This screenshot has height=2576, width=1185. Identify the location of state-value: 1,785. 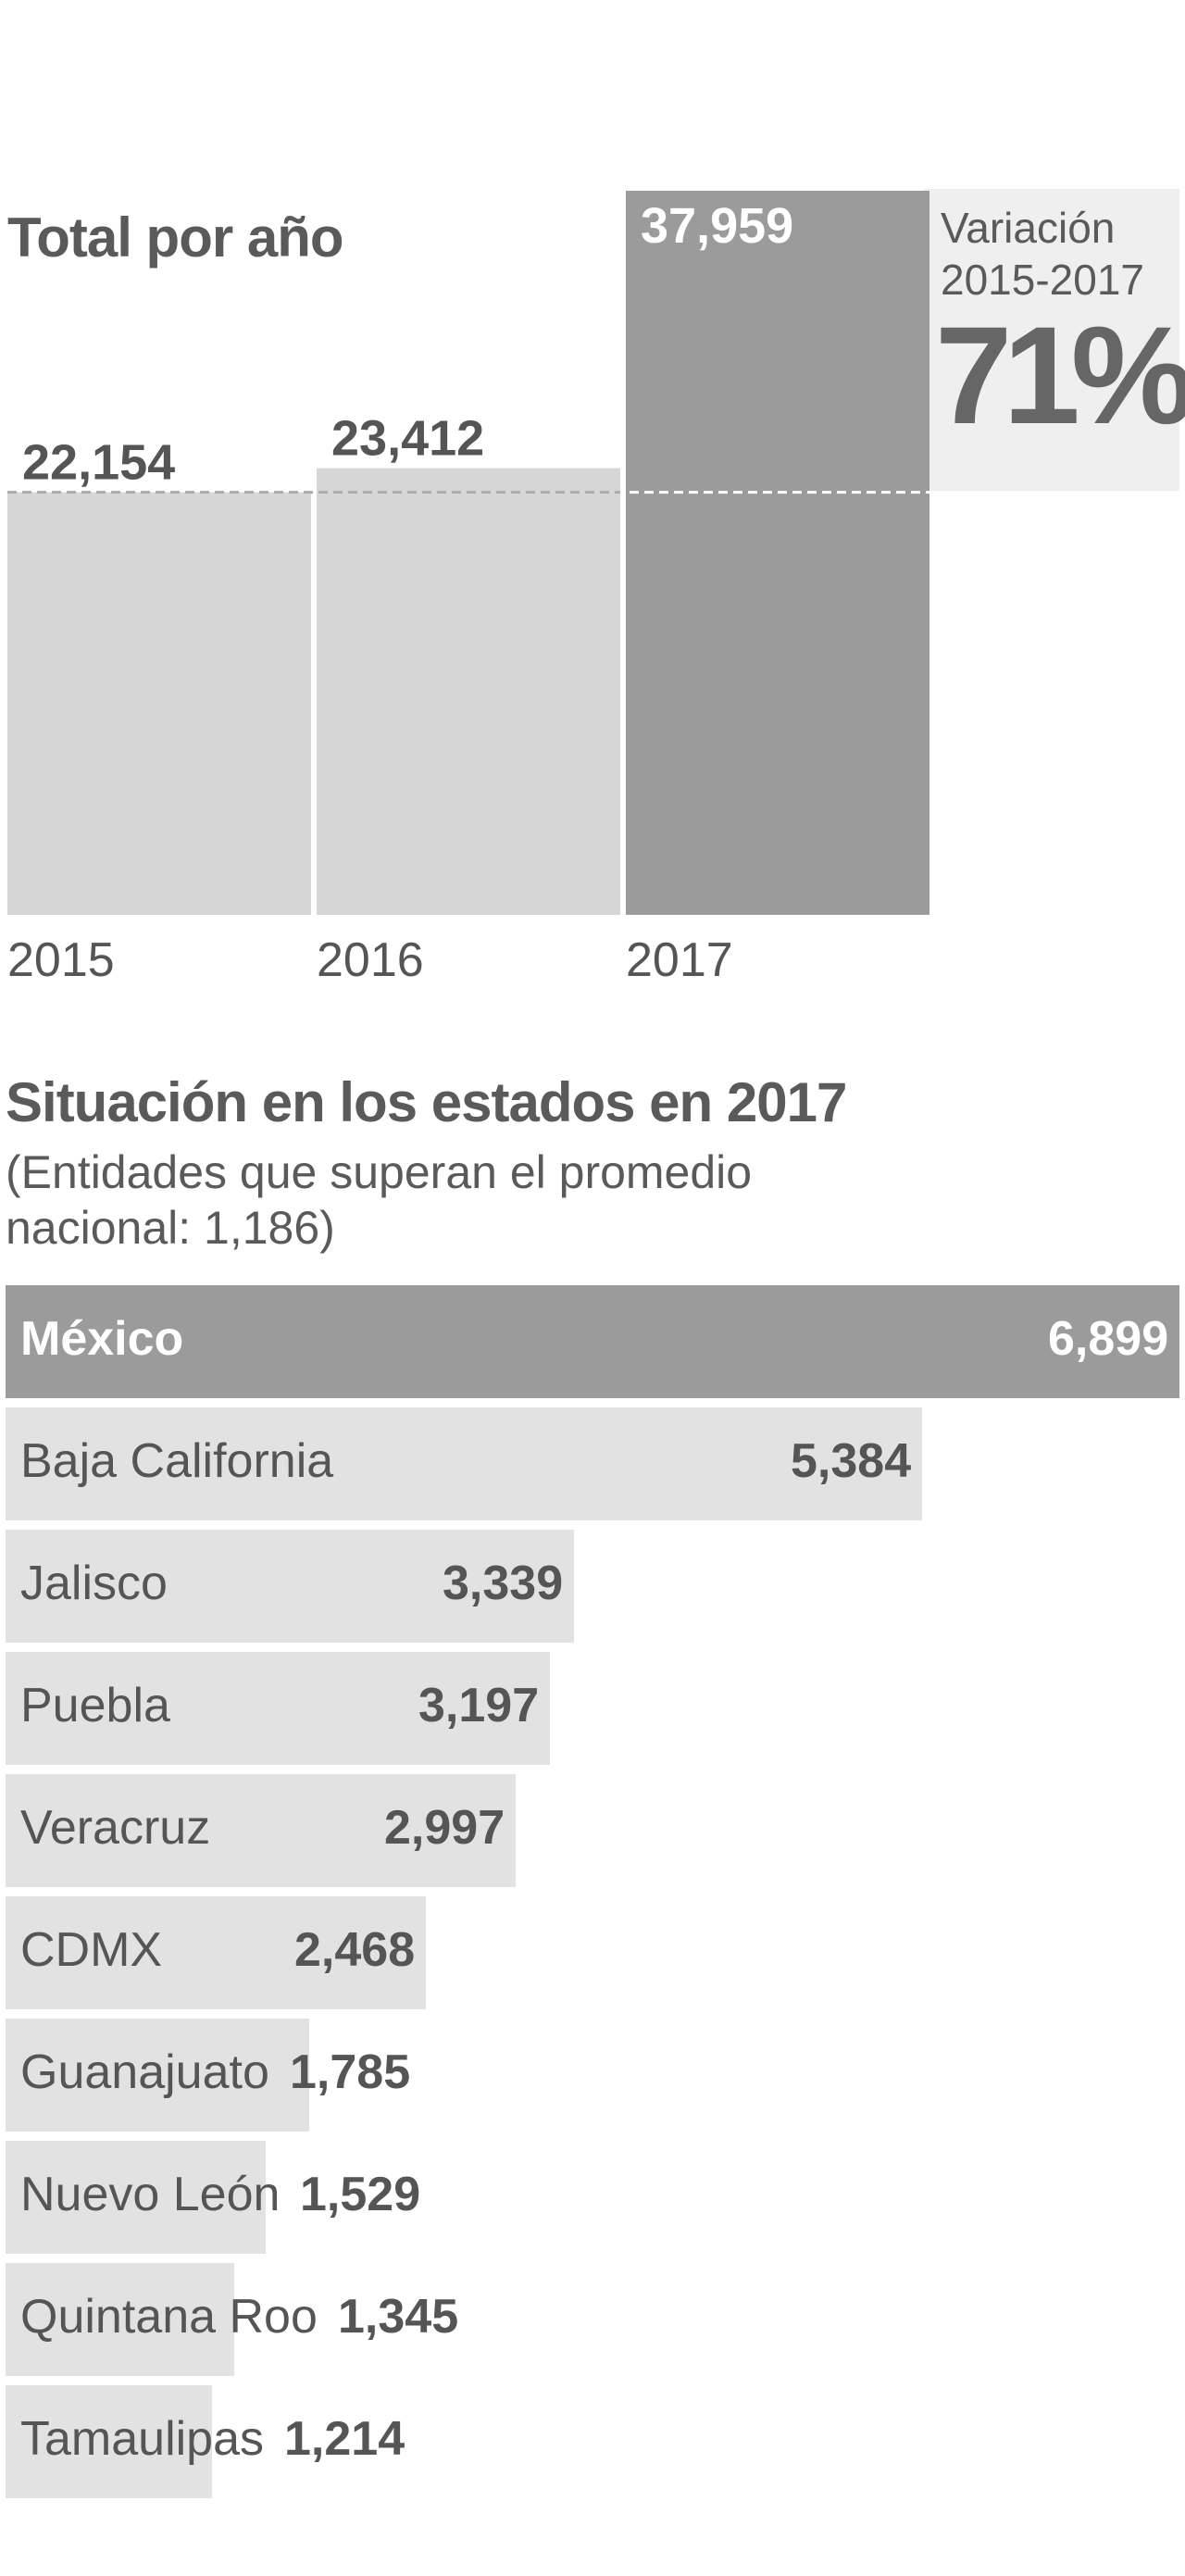
(350, 2072).